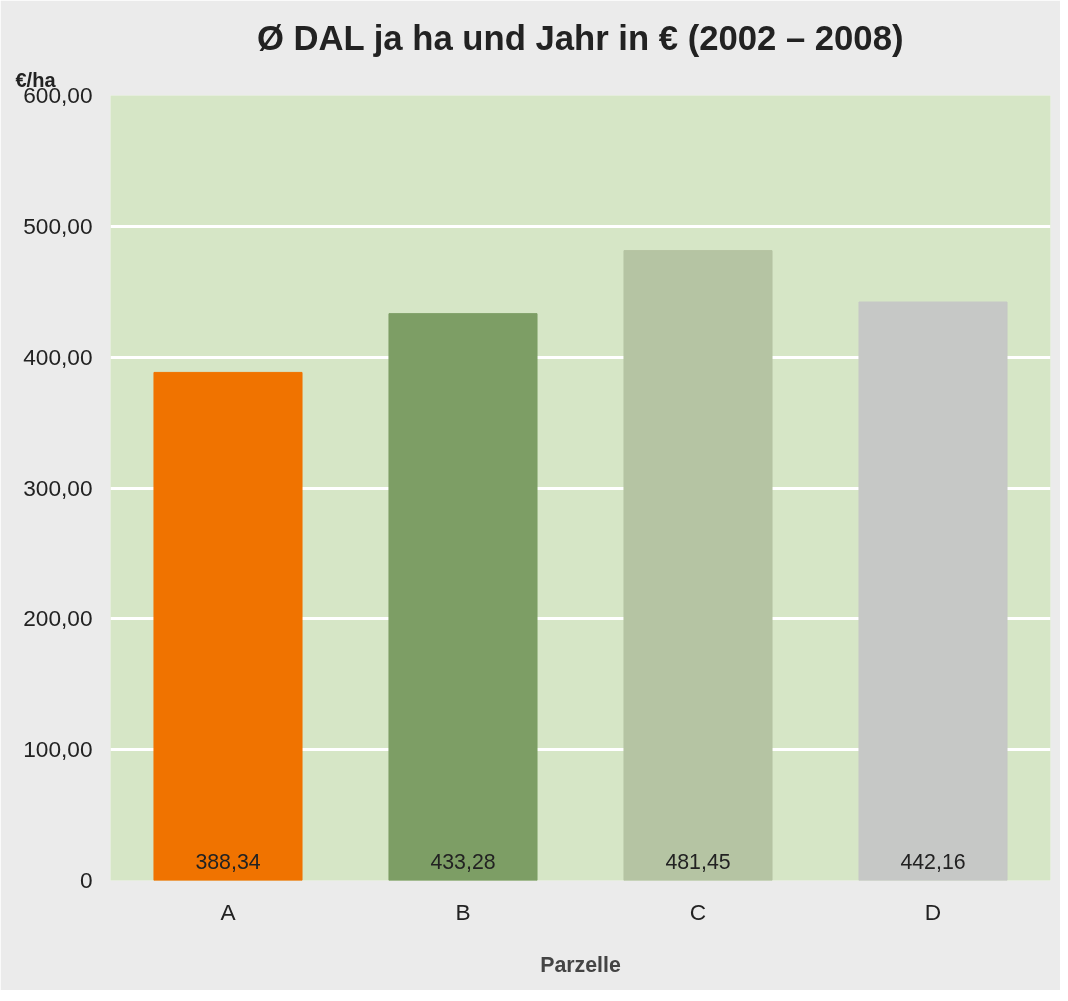 The height and width of the screenshot is (1001, 1068). I want to click on y-tick-label: 0, so click(86, 880).